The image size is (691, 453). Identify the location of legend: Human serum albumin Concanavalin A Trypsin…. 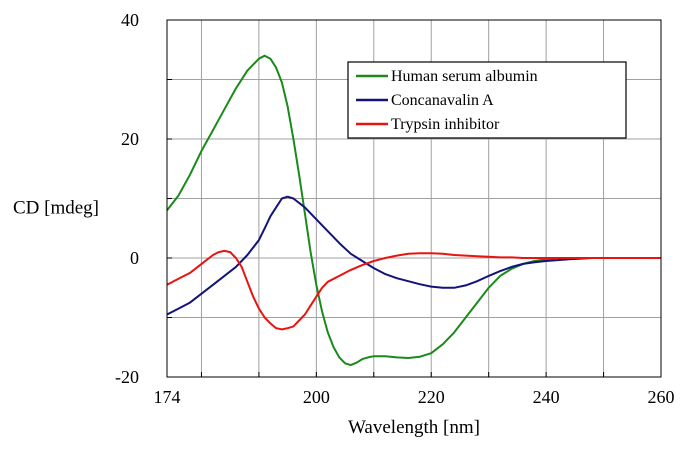
(487, 100).